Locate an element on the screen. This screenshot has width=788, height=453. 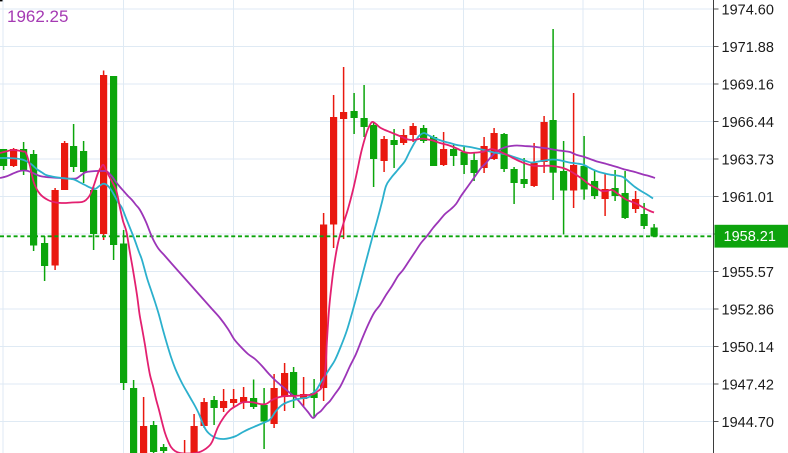
svg-text: 1971.88 is located at coordinates (748, 48).